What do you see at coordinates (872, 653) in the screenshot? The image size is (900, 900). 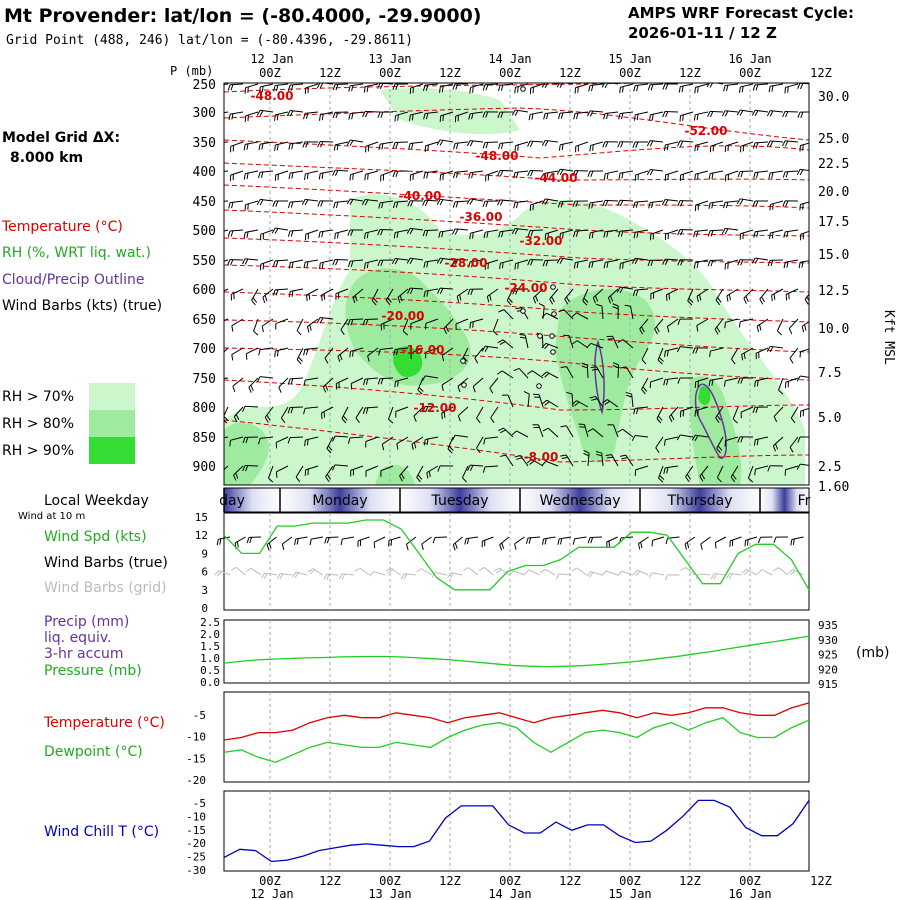 I see `pressure-unit: (mb)` at bounding box center [872, 653].